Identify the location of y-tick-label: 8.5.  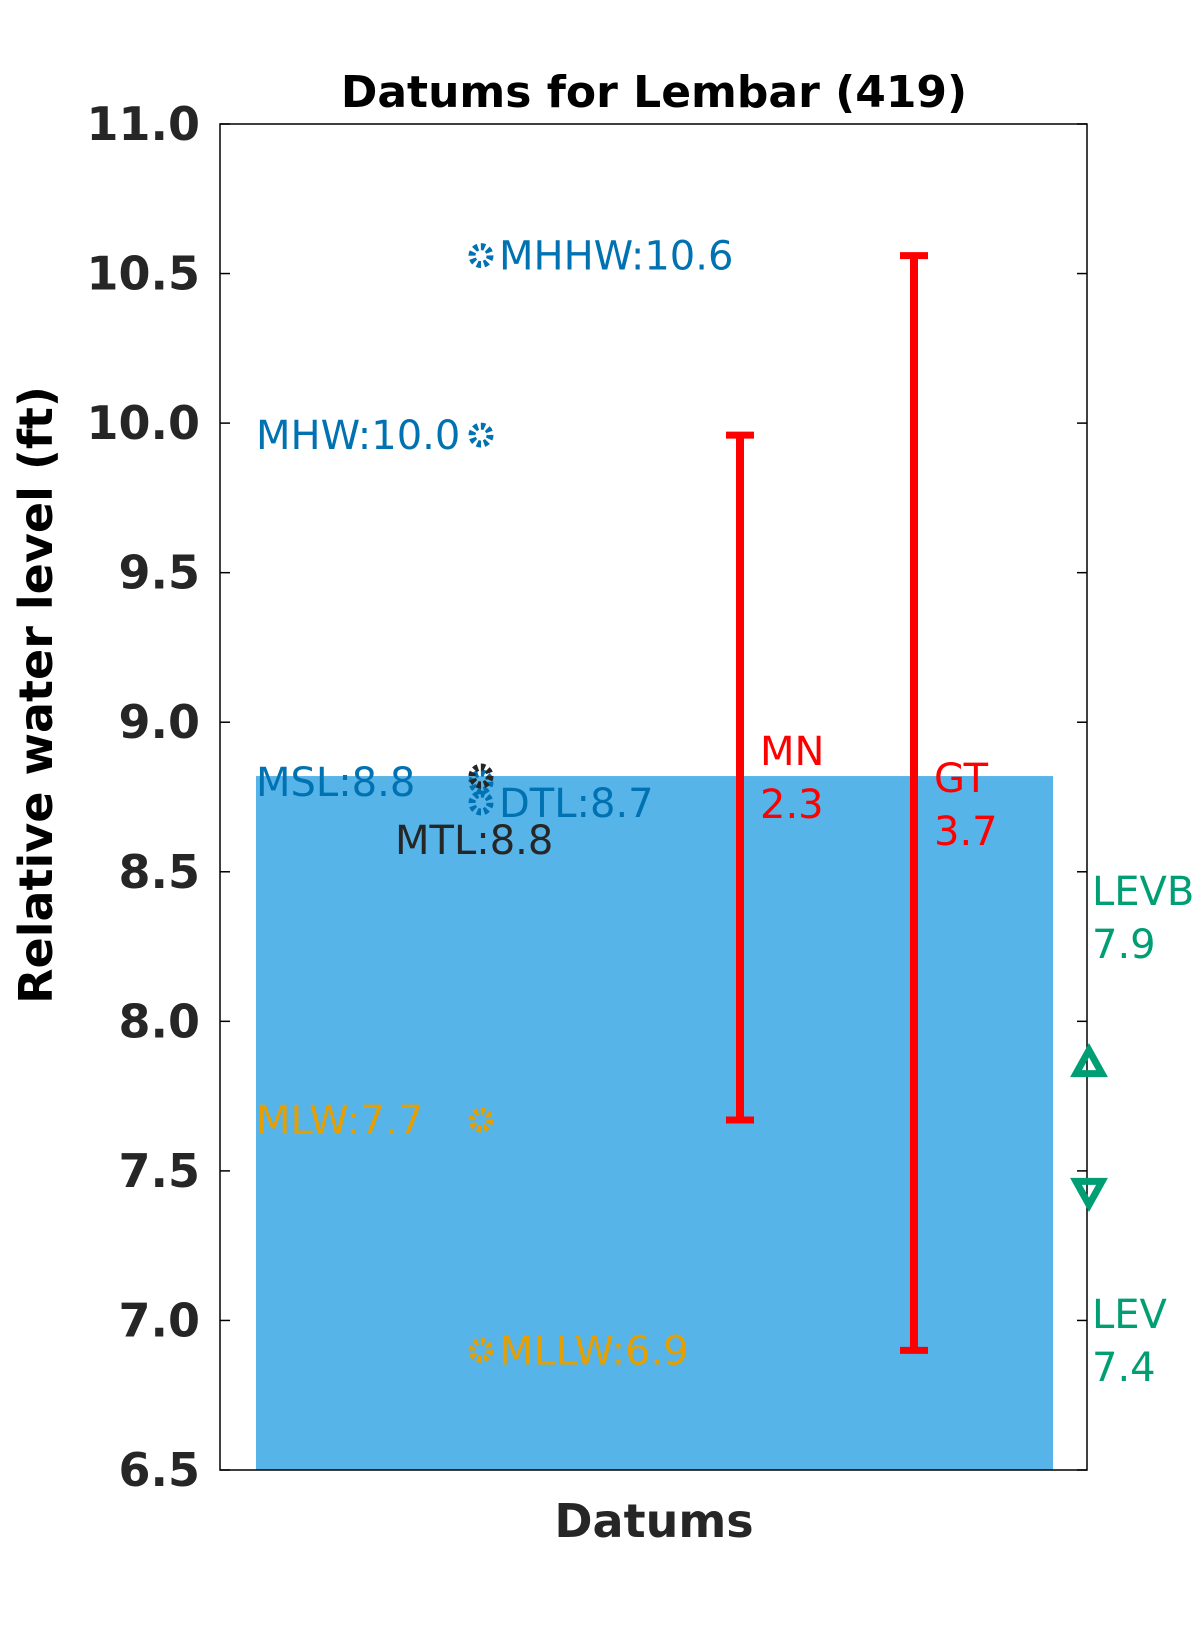
(160, 872).